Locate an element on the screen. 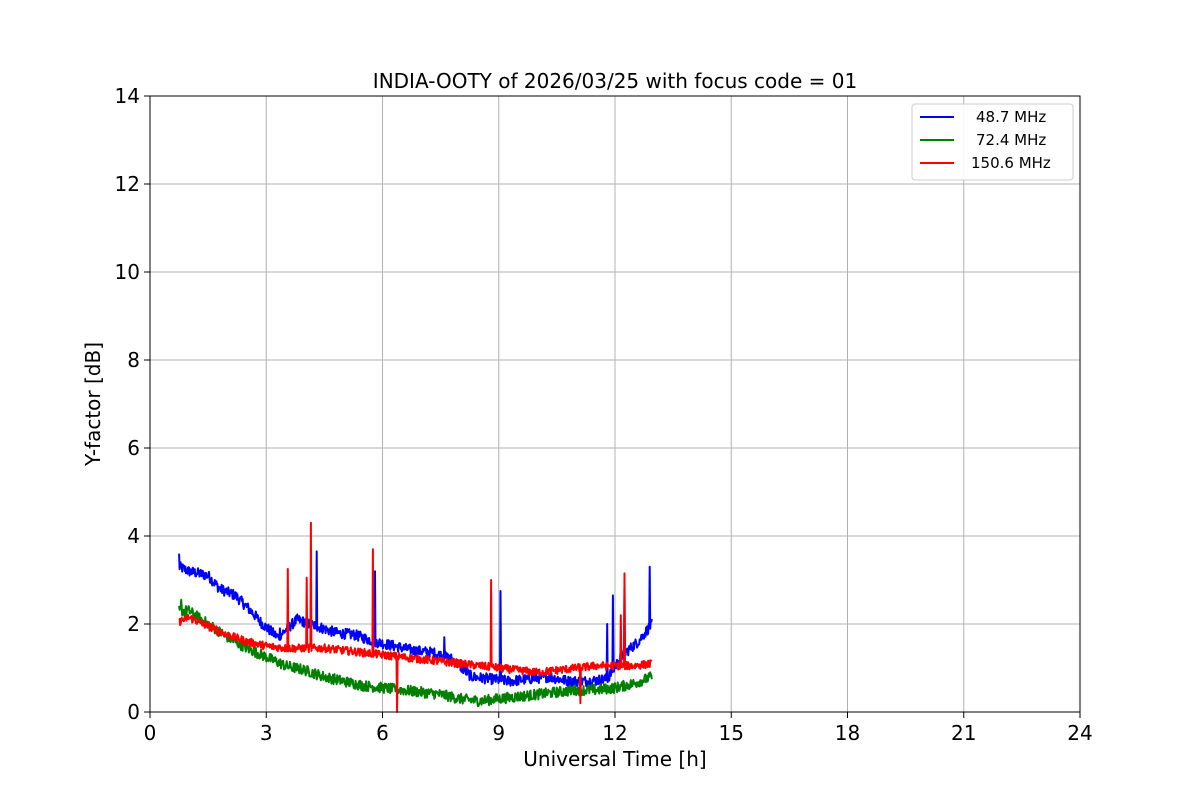 This screenshot has height=800, width=1200. x-tick-label: 24 is located at coordinates (1079, 733).